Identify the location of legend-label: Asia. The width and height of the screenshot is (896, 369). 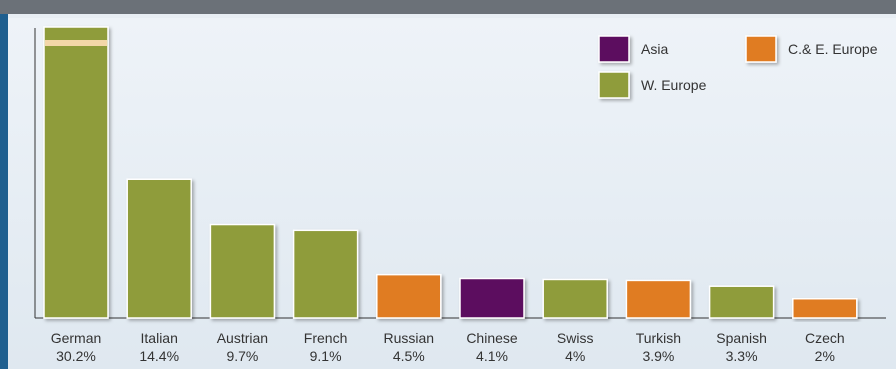
(654, 49).